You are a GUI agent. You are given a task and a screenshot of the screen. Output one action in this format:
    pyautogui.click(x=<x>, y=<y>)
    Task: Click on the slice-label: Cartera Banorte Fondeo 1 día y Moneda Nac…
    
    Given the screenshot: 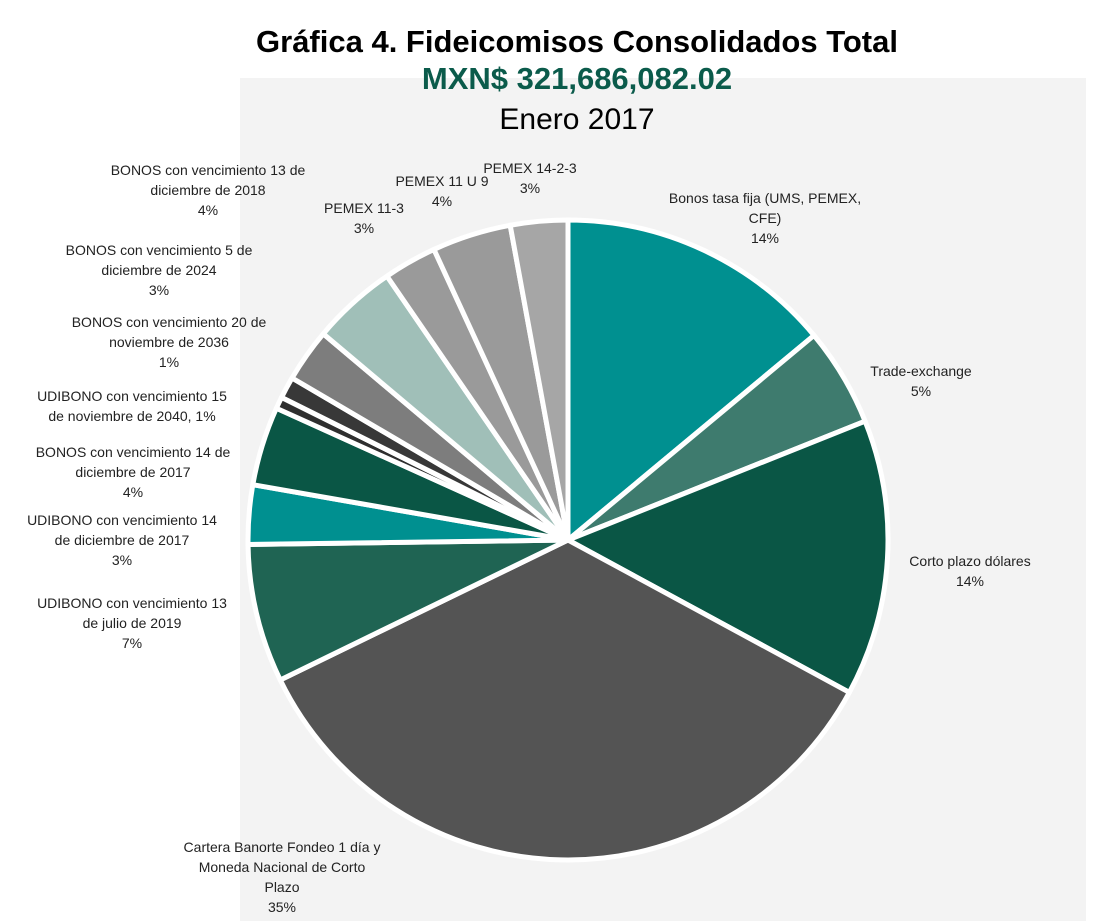 What is the action you would take?
    pyautogui.click(x=282, y=877)
    